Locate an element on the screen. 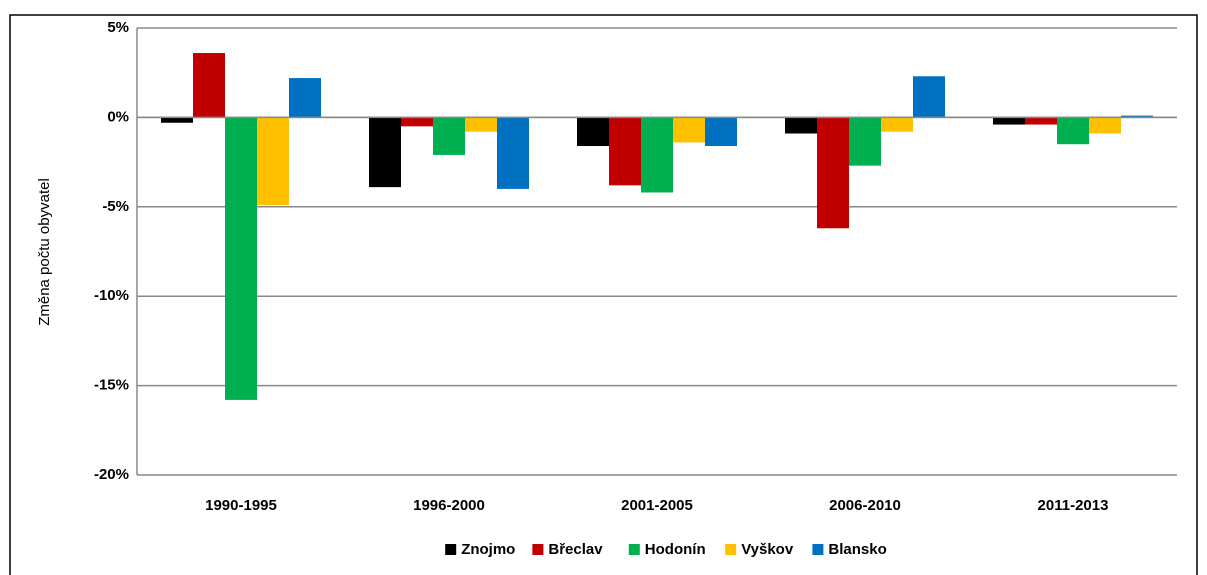 The width and height of the screenshot is (1207, 575). x-tick-label: 2006-2010 is located at coordinates (865, 505).